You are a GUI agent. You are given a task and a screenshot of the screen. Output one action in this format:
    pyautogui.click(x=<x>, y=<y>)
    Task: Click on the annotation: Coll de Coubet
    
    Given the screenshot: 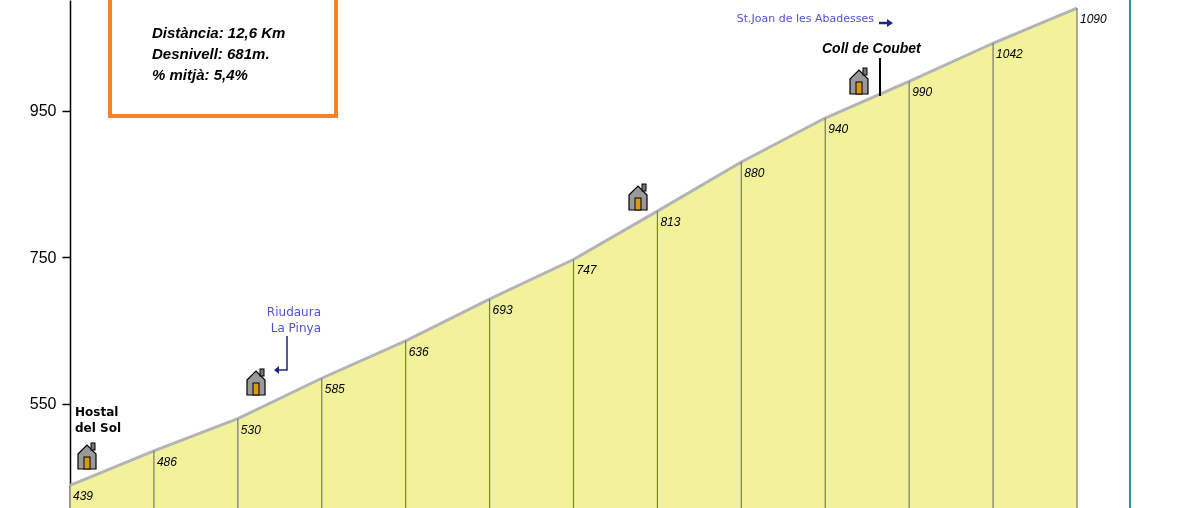 What is the action you would take?
    pyautogui.click(x=871, y=48)
    